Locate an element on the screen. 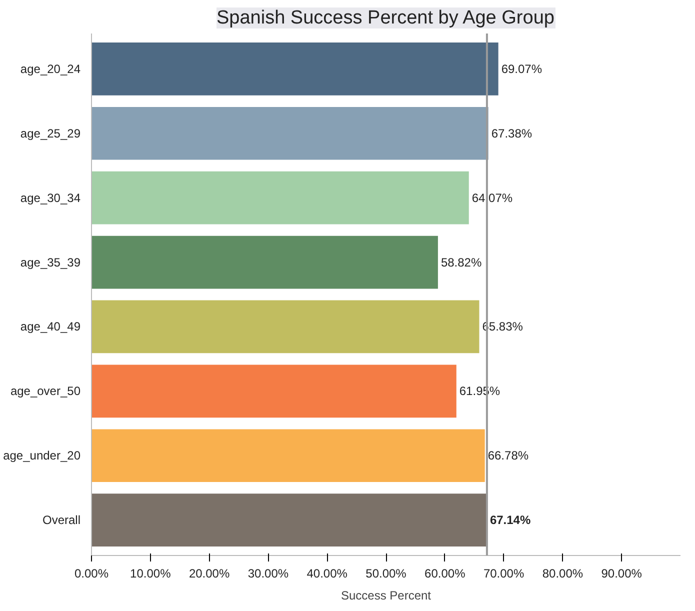  data-label: 64.07% is located at coordinates (492, 197).